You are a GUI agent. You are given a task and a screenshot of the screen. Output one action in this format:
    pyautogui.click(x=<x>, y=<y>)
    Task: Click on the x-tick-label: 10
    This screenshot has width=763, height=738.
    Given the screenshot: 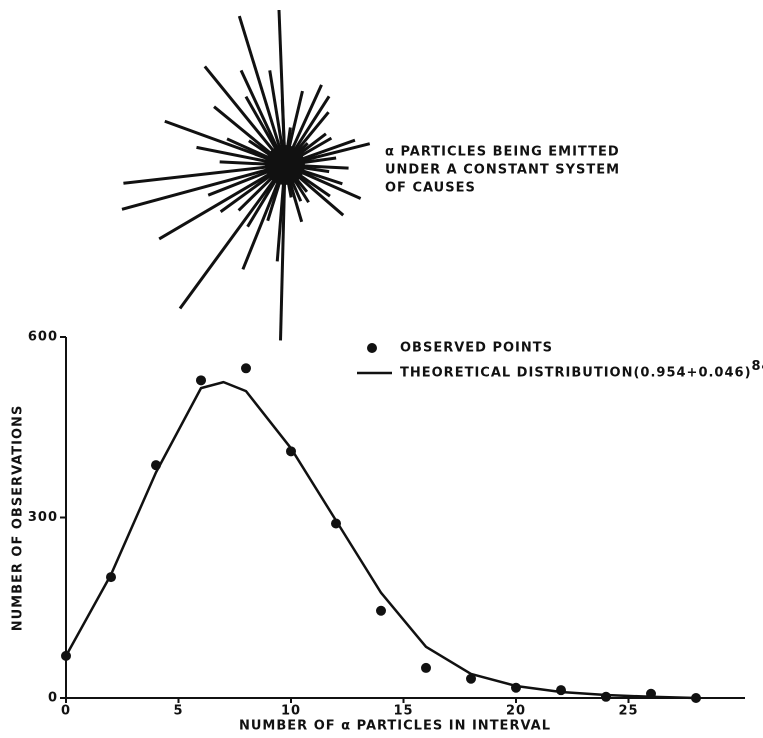 What is the action you would take?
    pyautogui.click(x=291, y=711)
    